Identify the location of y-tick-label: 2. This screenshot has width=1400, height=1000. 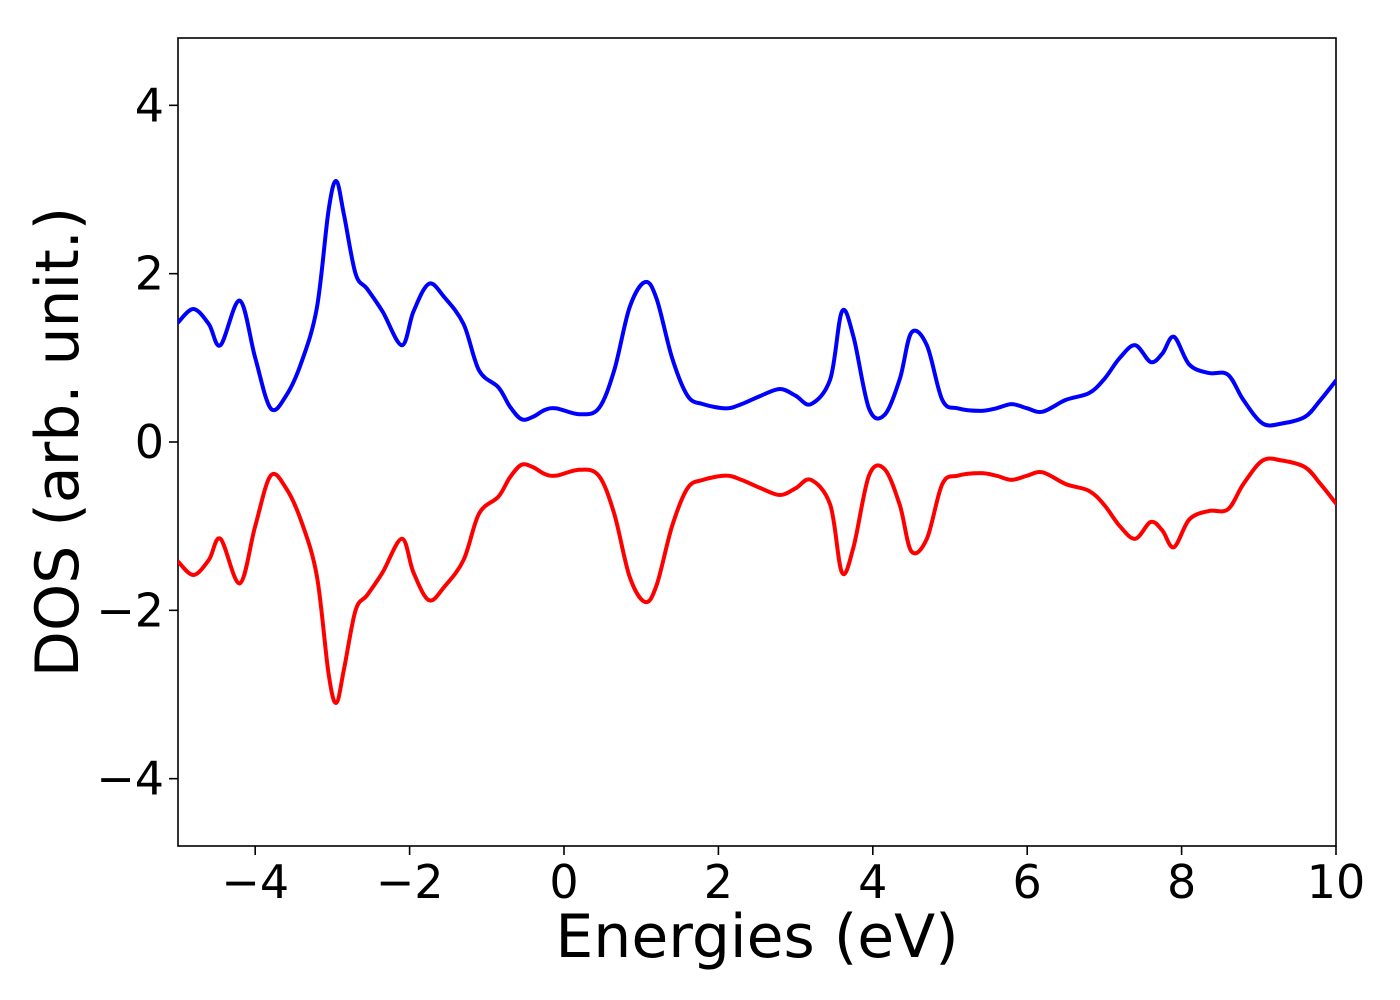
(149, 274).